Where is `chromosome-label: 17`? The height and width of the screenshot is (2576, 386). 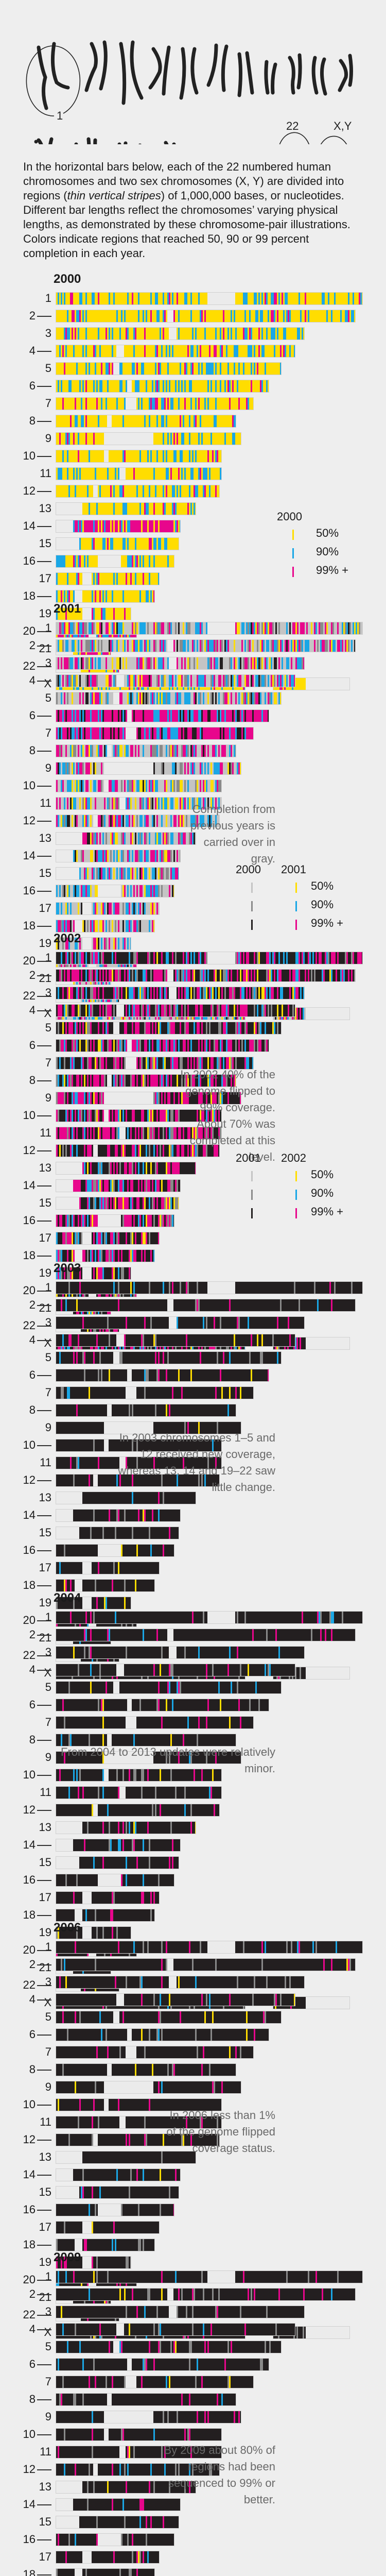
chromosome-label: 17 is located at coordinates (26, 1238).